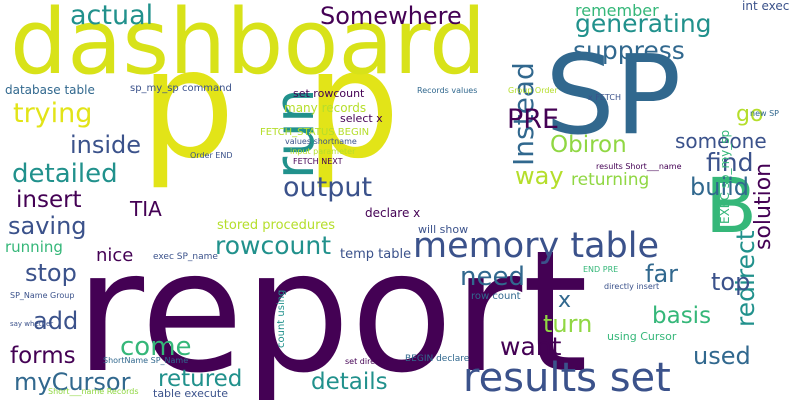 The width and height of the screenshot is (800, 400). I want to click on cloud-word: PRE, so click(533, 119).